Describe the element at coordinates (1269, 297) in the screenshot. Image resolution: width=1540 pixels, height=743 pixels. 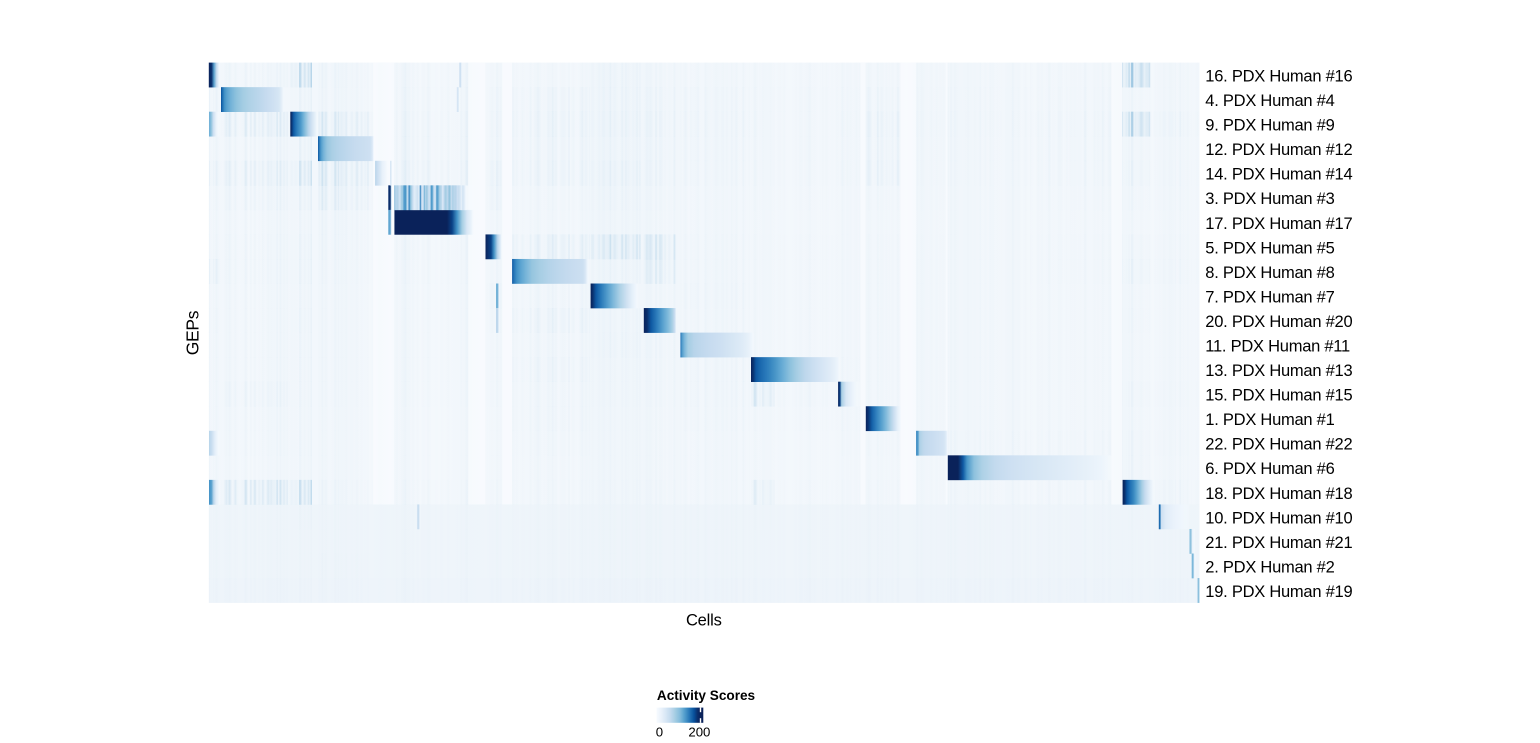
I see `svg-text: 7. PDX Human #7` at that location.